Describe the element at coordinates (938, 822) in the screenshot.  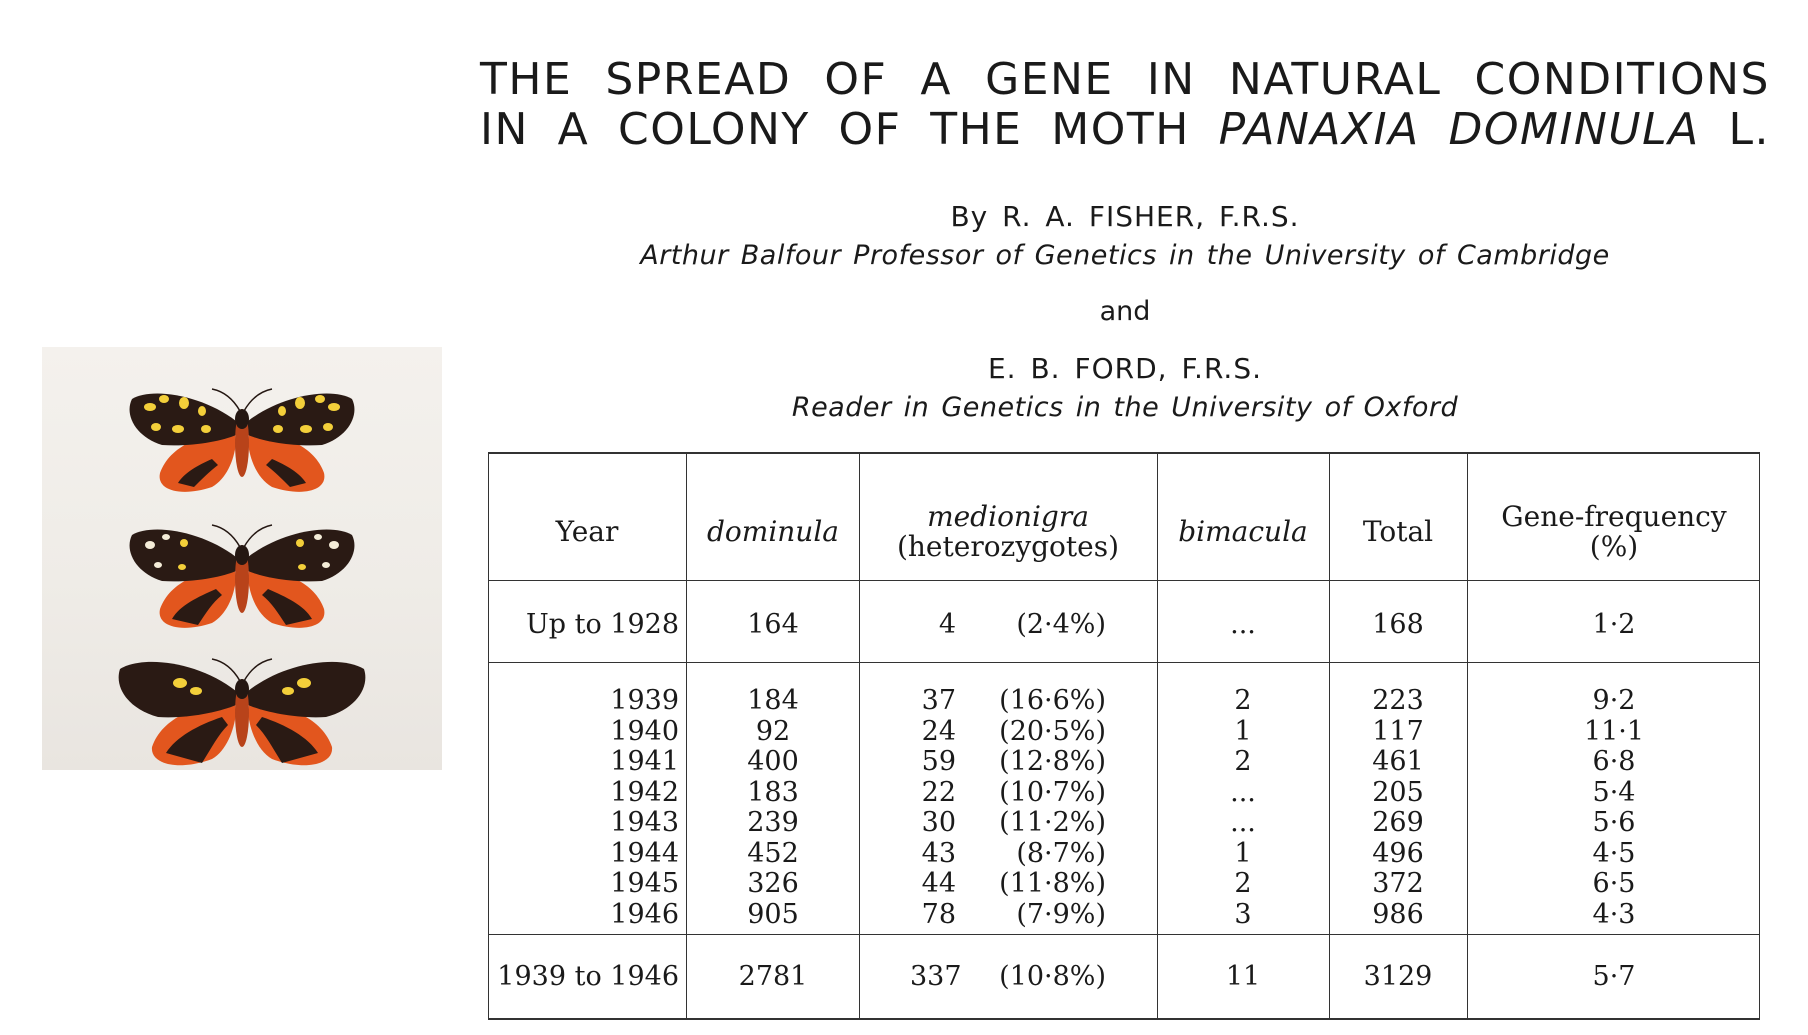
I see `cell-medionigra-count: 30` at that location.